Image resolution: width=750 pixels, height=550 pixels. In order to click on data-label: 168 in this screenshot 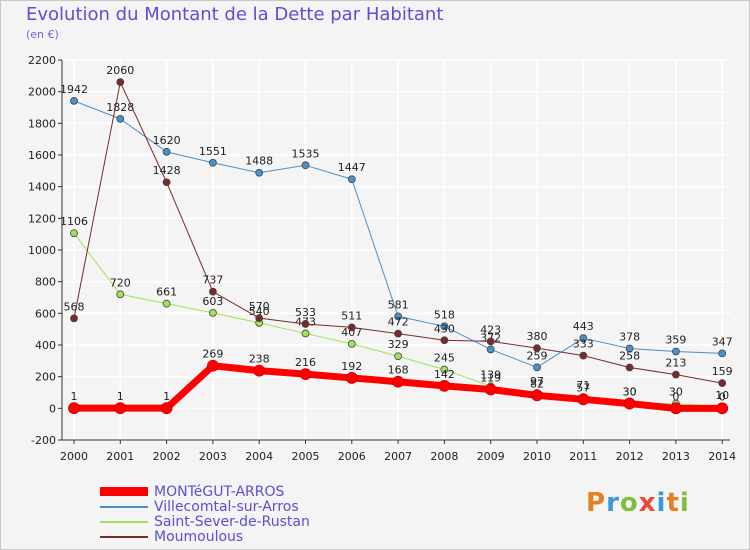, I will do `click(398, 370)`.